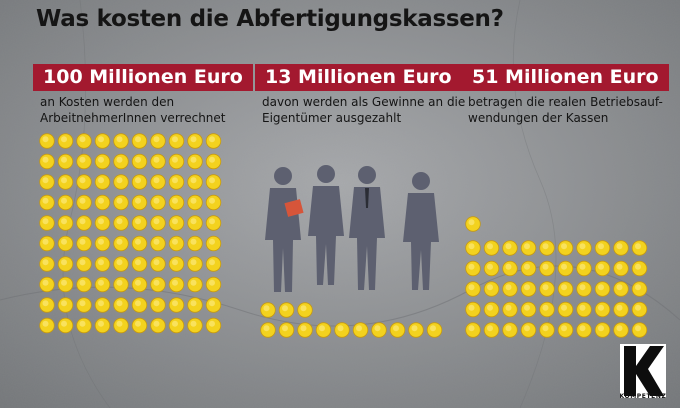 This screenshot has width=680, height=408. I want to click on panel-2-heading: 13 Millionen Euro, so click(358, 77).